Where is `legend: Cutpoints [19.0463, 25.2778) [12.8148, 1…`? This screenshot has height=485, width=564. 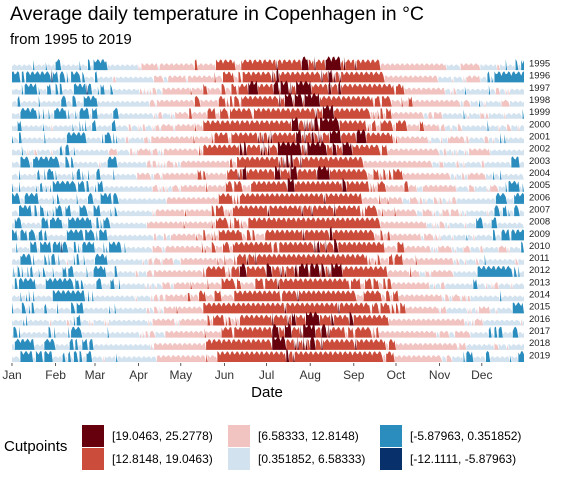 legend: Cutpoints [19.0463, 25.2778) [12.8148, 1… is located at coordinates (282, 450).